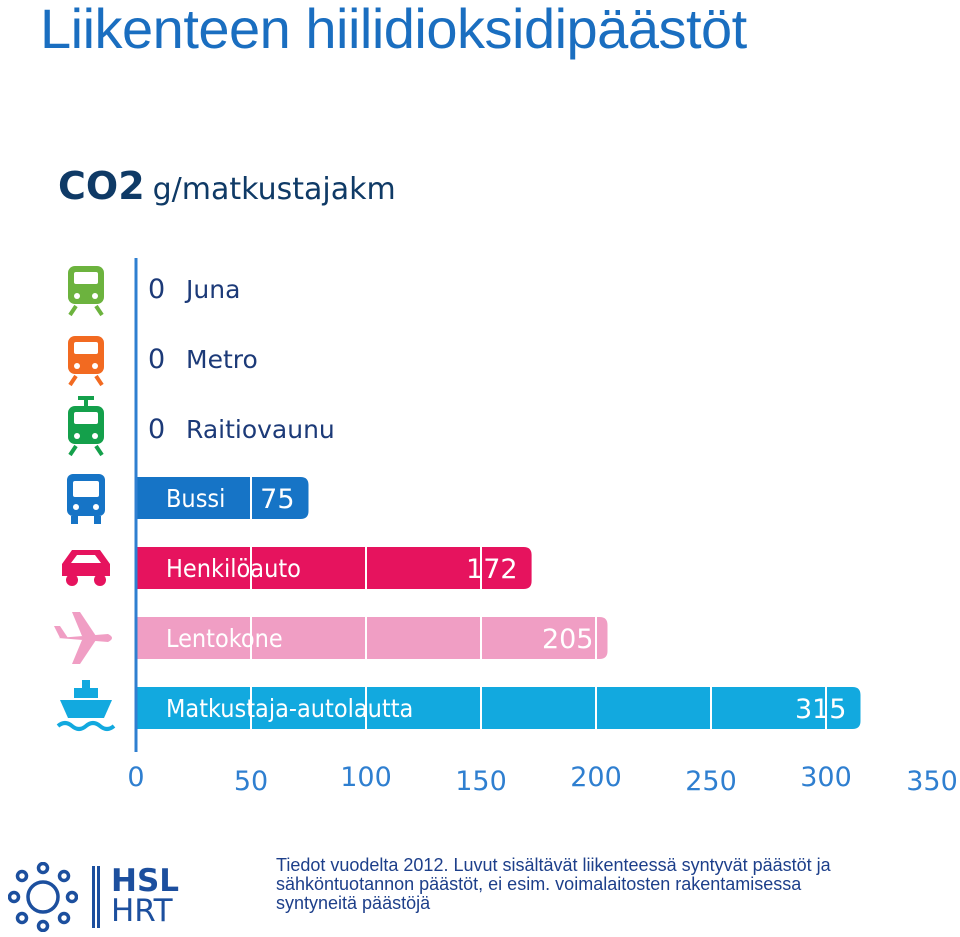 The height and width of the screenshot is (937, 960). I want to click on bar-category-label: Henkilöauto, so click(233, 568).